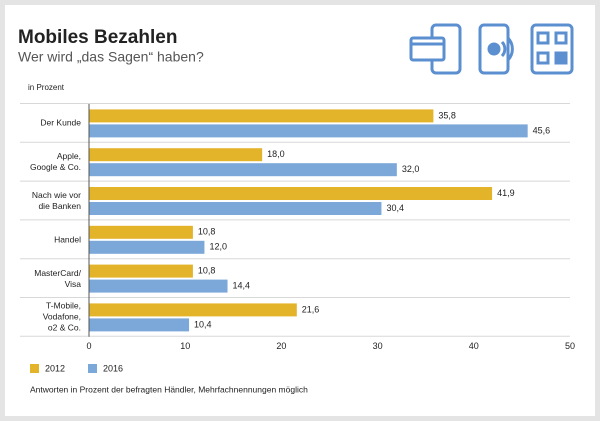 This screenshot has width=600, height=421. I want to click on value-label: 21,6, so click(311, 309).